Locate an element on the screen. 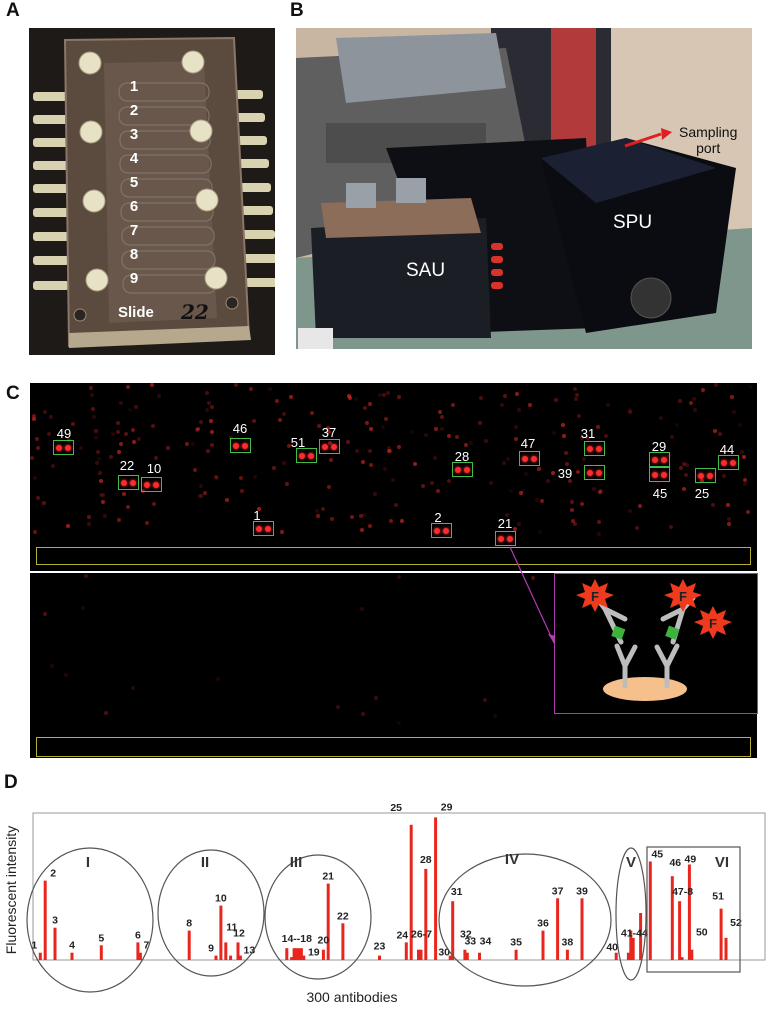 This screenshot has width=768, height=1017. spot-label: 47 is located at coordinates (528, 443).